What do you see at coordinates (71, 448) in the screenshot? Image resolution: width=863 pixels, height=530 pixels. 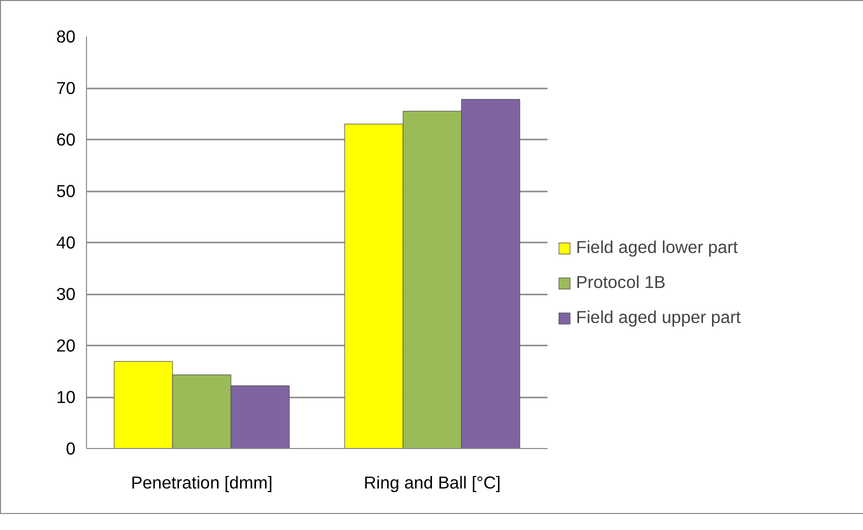 I see `y-tick-label: 0` at bounding box center [71, 448].